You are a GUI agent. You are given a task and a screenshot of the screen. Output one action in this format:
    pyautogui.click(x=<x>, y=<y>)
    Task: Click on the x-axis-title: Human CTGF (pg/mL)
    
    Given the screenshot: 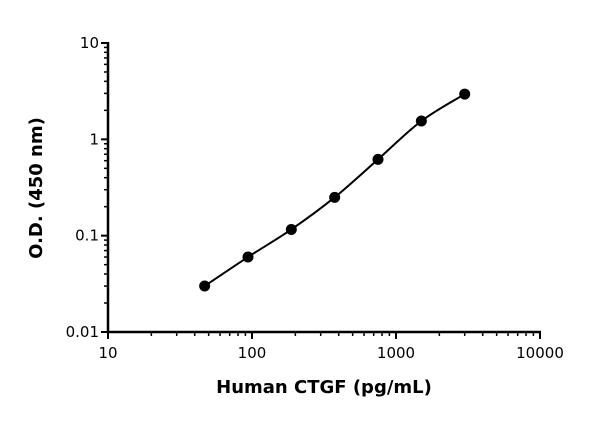 What is the action you would take?
    pyautogui.click(x=324, y=387)
    